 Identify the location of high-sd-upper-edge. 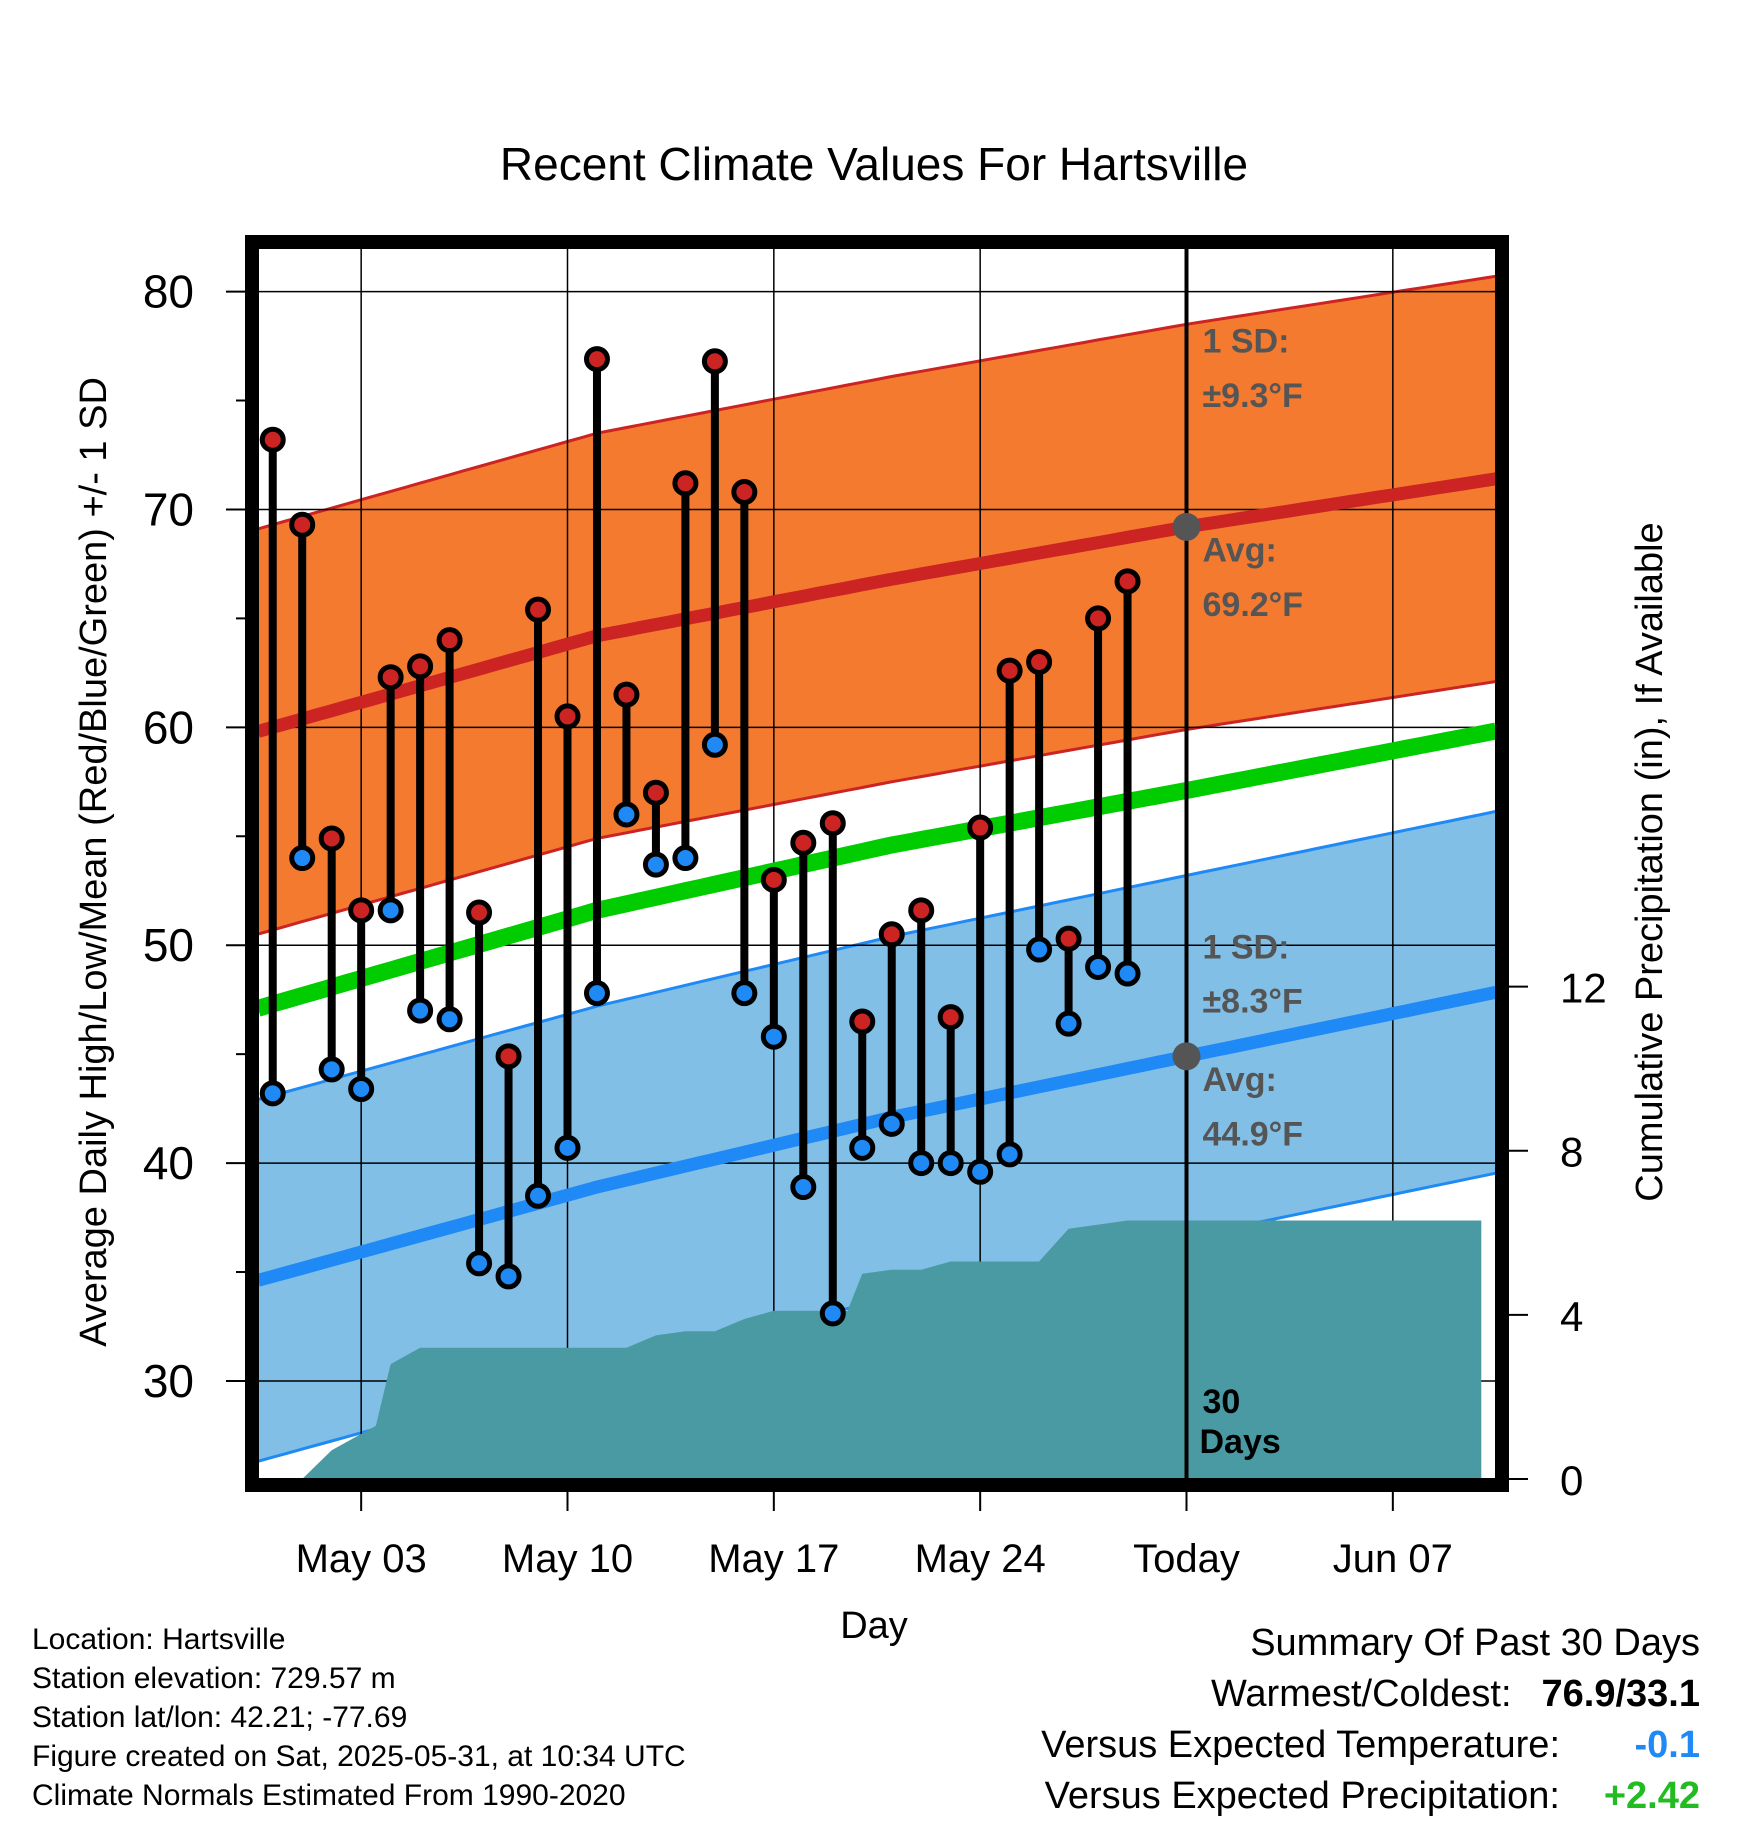
(877, 402).